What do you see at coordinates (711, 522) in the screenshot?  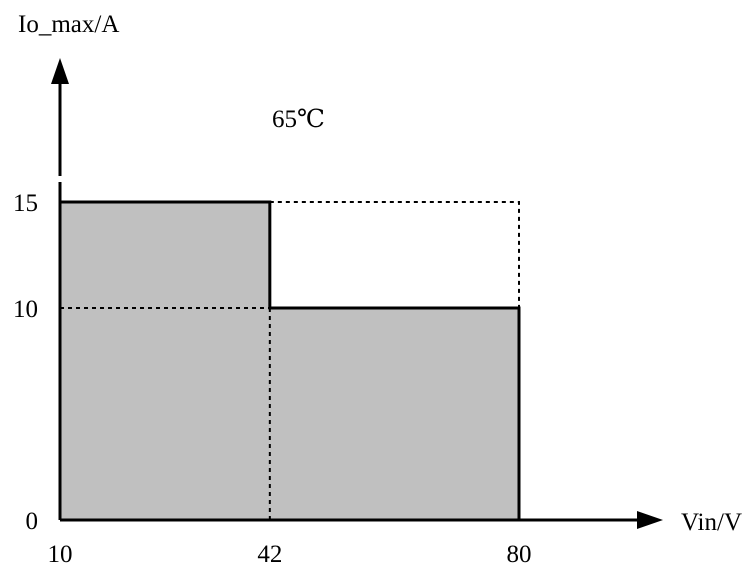 I see `x-axis-label: Vin/V` at bounding box center [711, 522].